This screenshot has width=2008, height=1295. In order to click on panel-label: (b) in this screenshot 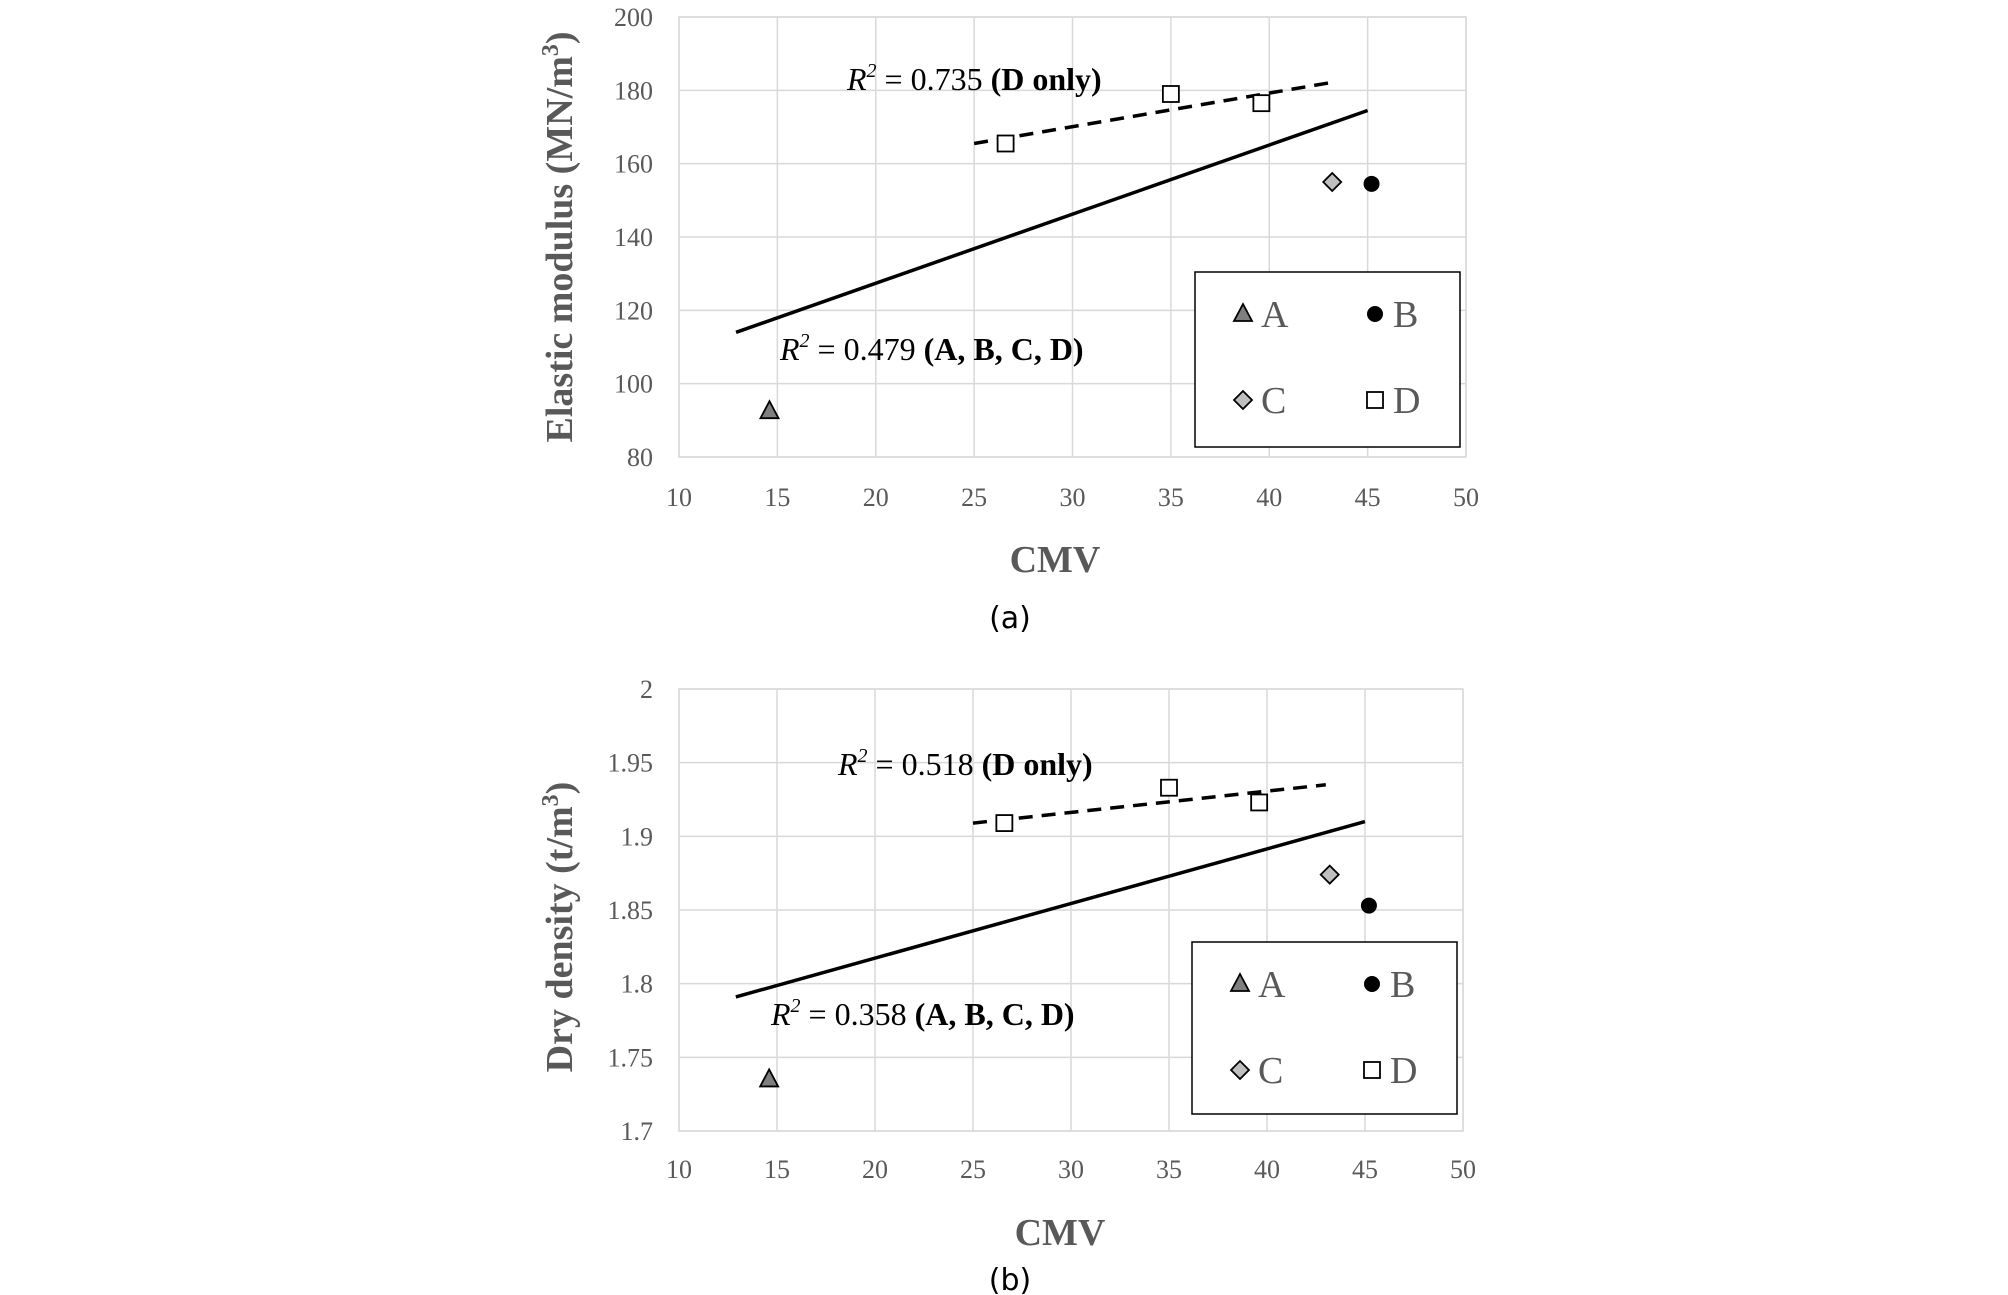, I will do `click(1010, 1279)`.